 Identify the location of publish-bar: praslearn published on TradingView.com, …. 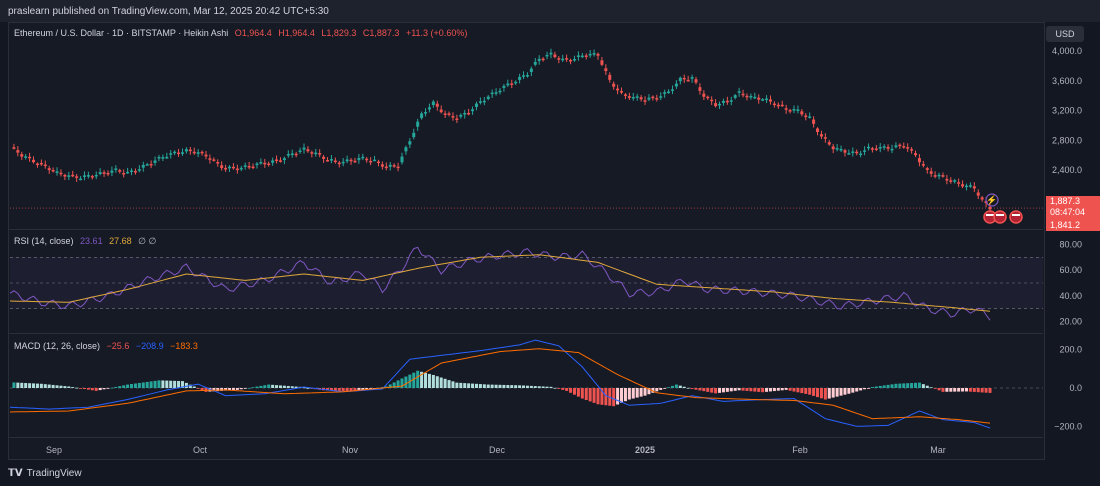
(550, 11).